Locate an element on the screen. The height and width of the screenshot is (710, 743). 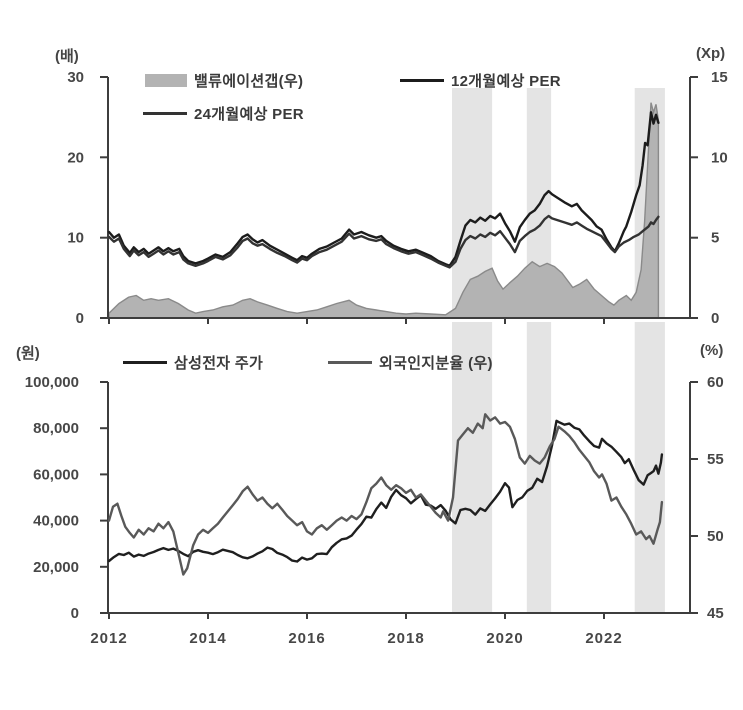
per-24m-swatch is located at coordinates (165, 113).